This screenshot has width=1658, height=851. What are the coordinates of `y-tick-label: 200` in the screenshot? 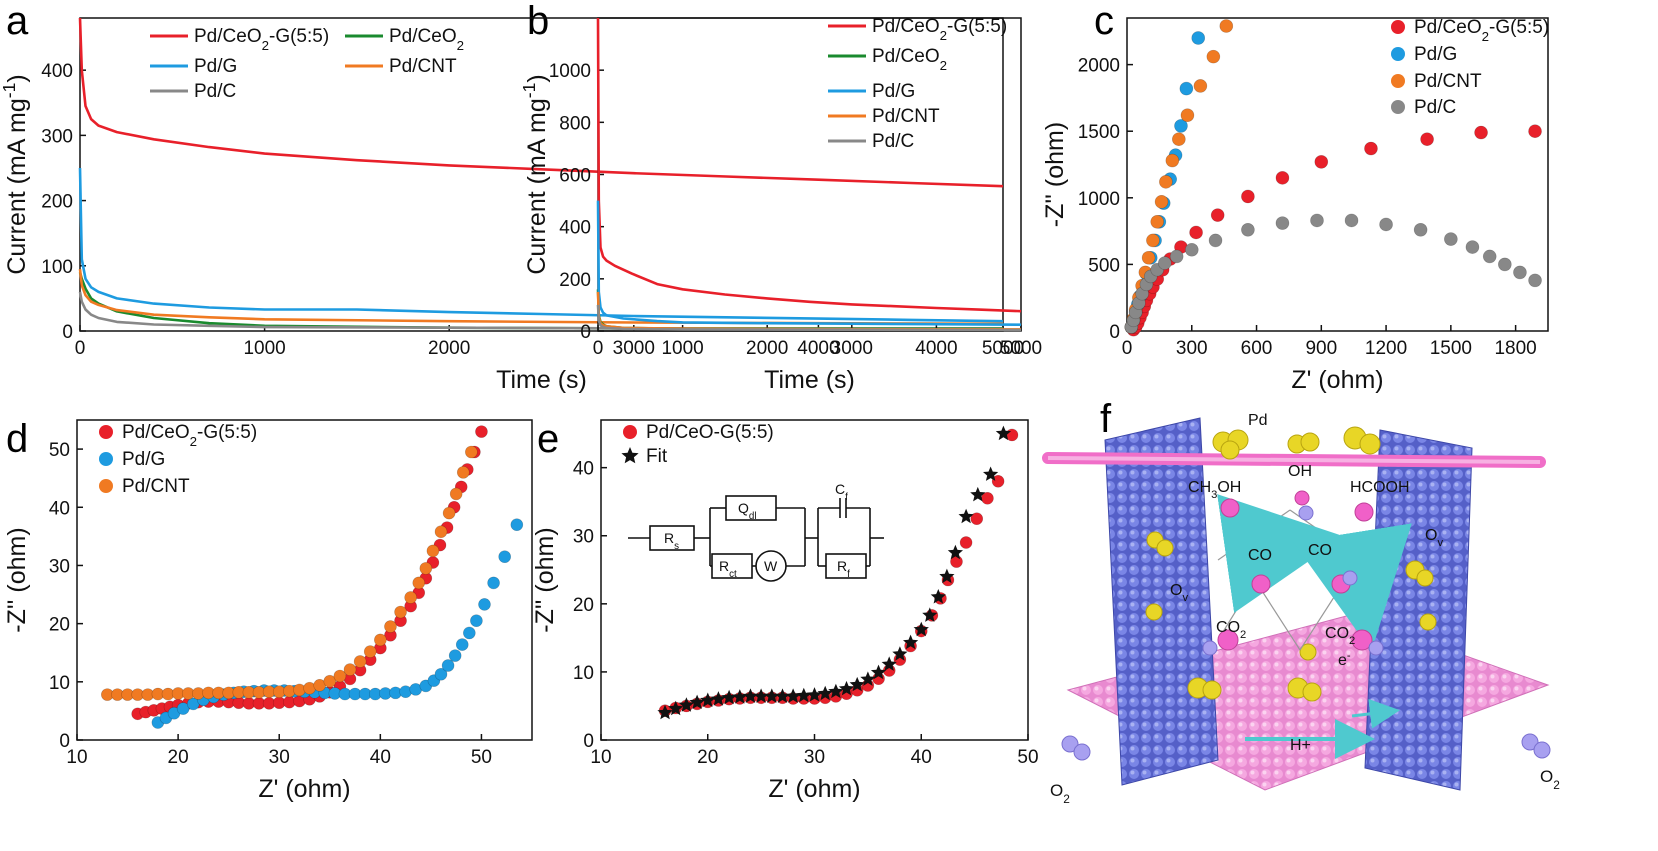 It's located at (57, 202).